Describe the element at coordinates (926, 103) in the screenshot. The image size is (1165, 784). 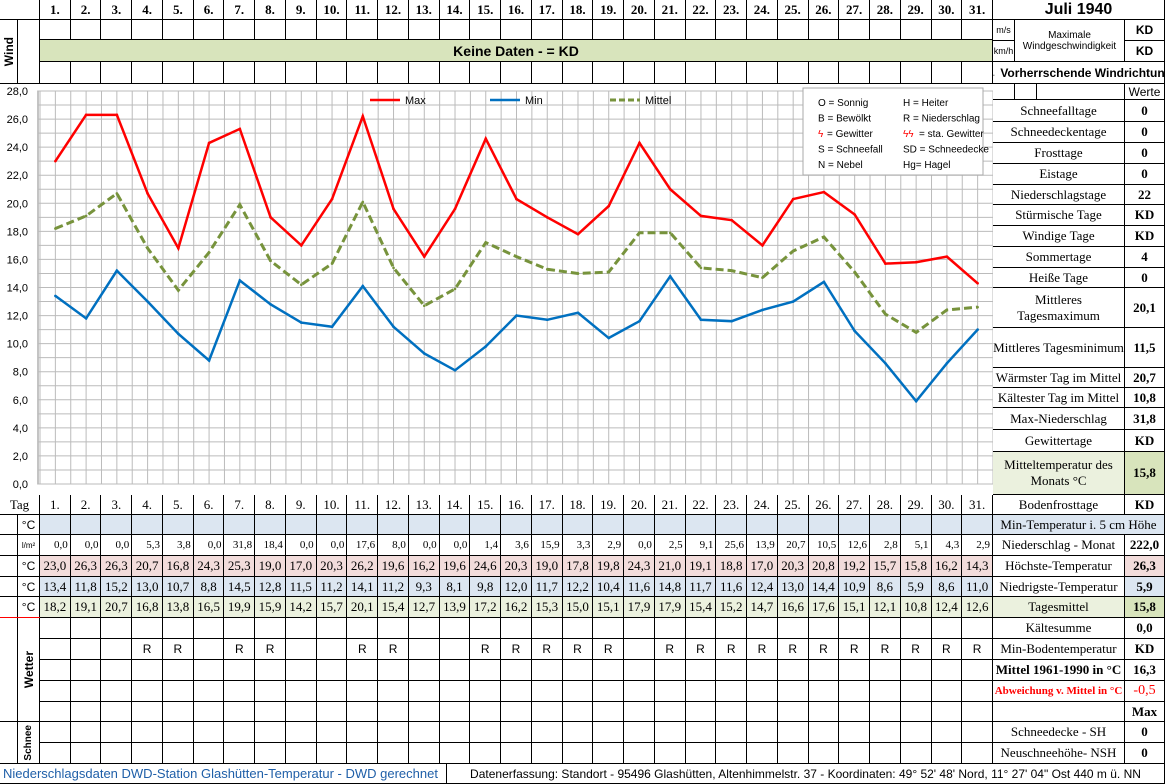
I see `legend-code: H = Heiter` at that location.